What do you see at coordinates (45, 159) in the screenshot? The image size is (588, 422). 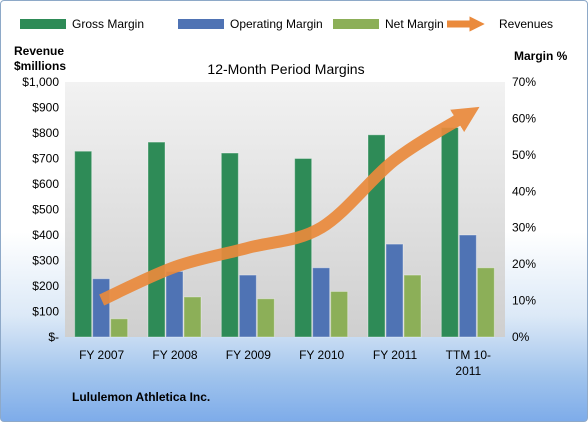 I see `left-tick-label: $700` at bounding box center [45, 159].